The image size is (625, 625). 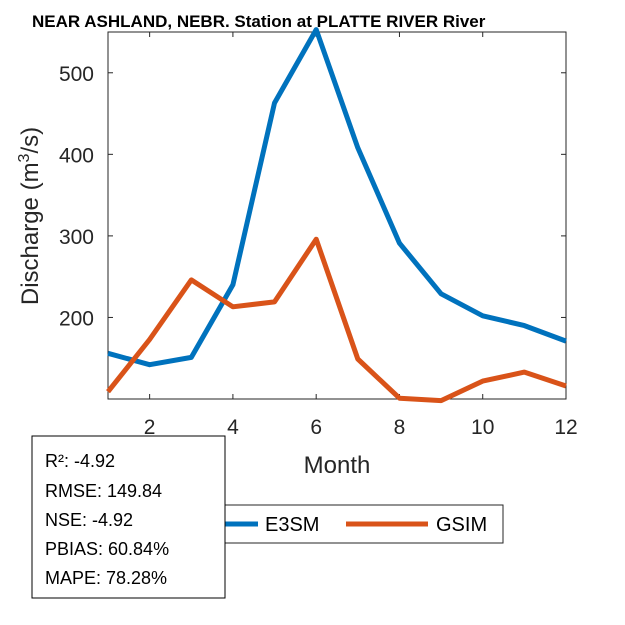 What do you see at coordinates (106, 578) in the screenshot?
I see `stats-mape: MAPE: 78.28%` at bounding box center [106, 578].